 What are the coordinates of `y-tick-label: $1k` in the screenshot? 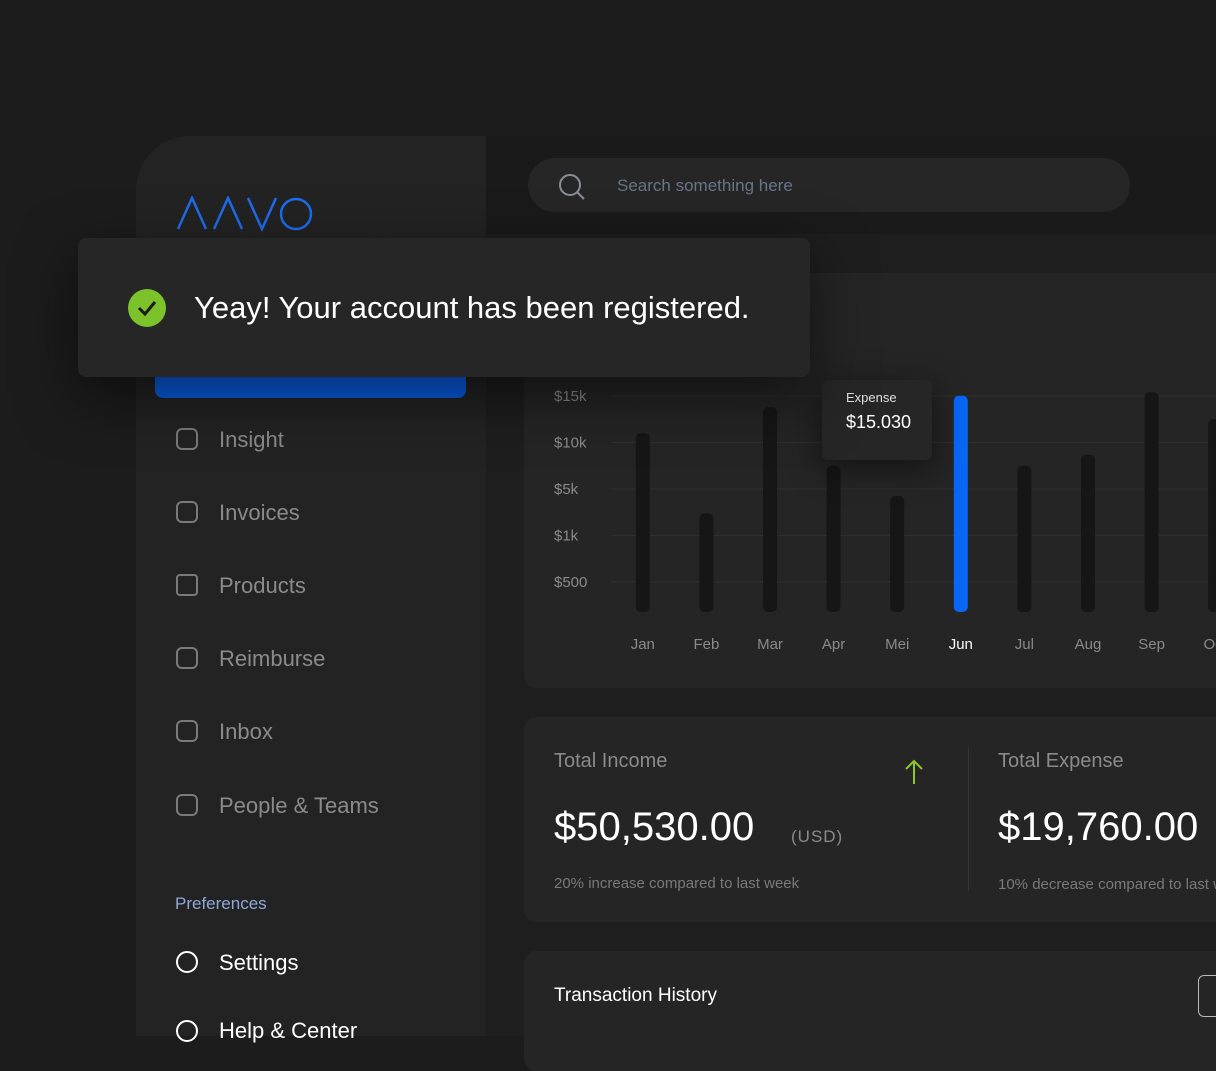 It's located at (566, 536).